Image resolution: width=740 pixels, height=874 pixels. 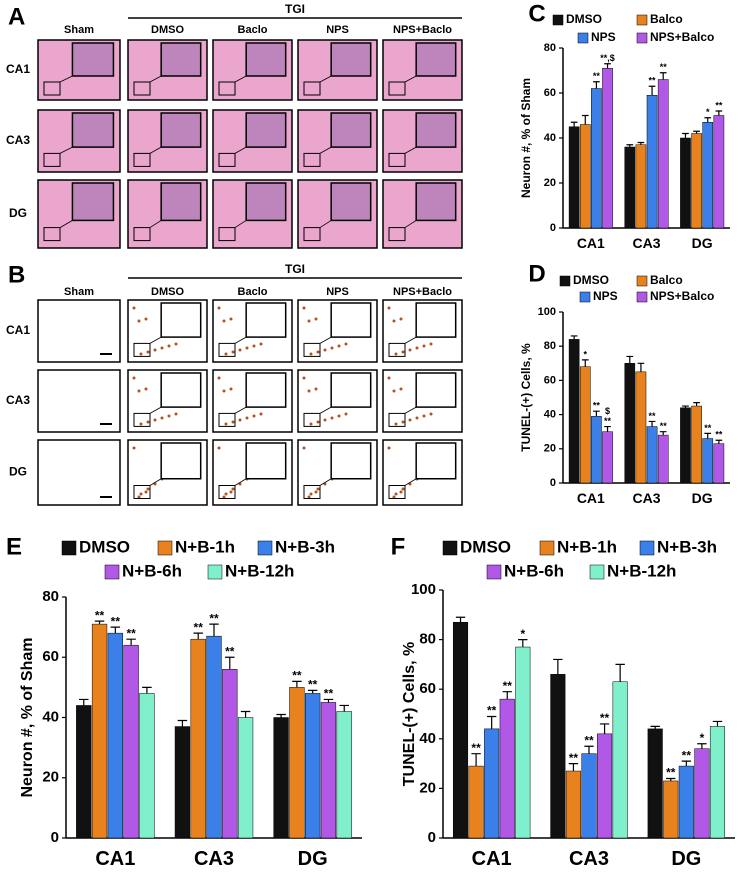 What do you see at coordinates (603, 37) in the screenshot?
I see `legend-label: NPS` at bounding box center [603, 37].